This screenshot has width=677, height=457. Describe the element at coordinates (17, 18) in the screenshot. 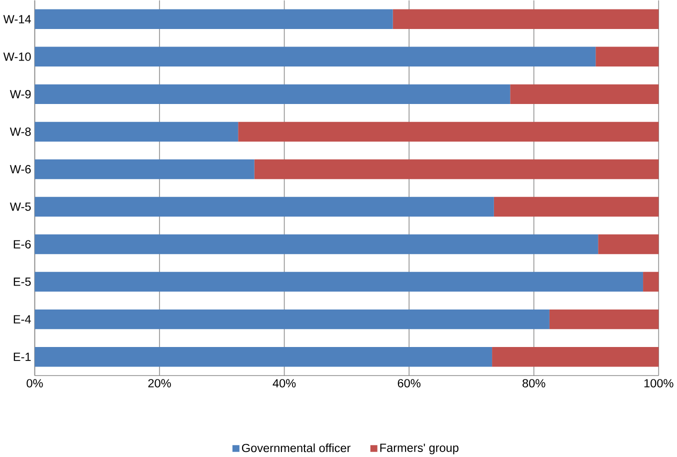

I see `y-tick-label: W-14` at that location.